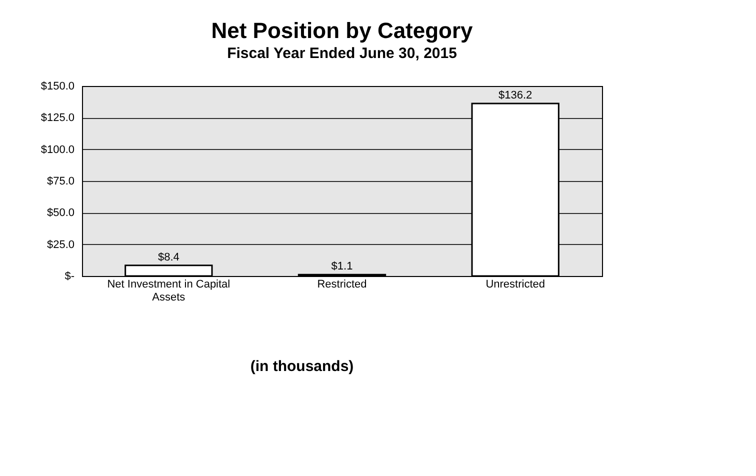 The image size is (756, 476). Describe the element at coordinates (342, 30) in the screenshot. I see `chart-title: Net Position by Category` at that location.